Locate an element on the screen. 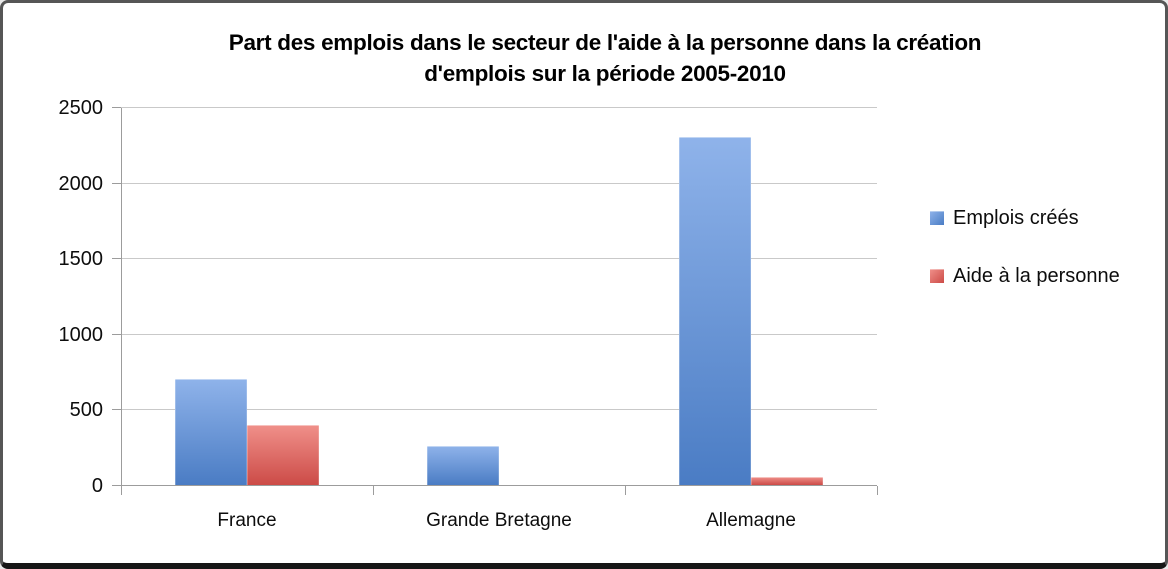 This screenshot has height=569, width=1168. legend-item: Emplois créés is located at coordinates (1025, 218).